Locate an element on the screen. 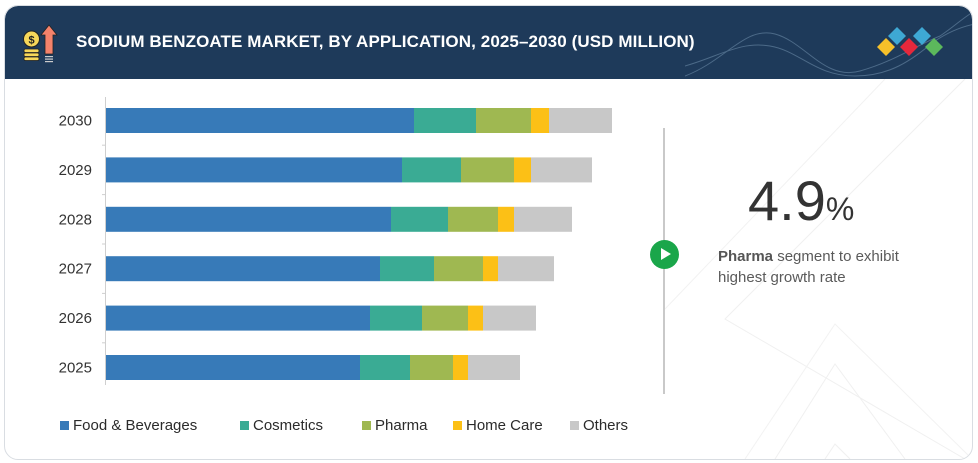 This screenshot has height=463, width=978. bar-segment-pharma-2027 is located at coordinates (458, 269).